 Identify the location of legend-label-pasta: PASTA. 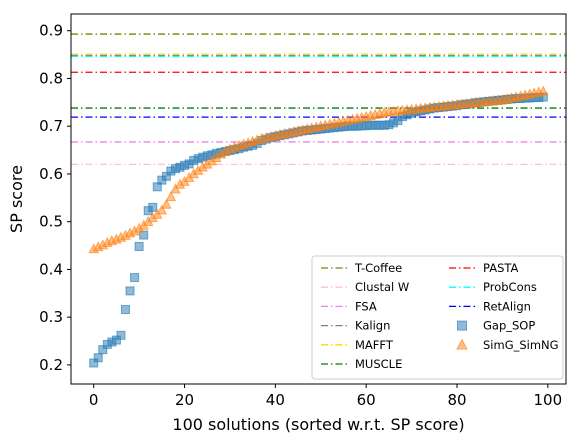
(500, 268).